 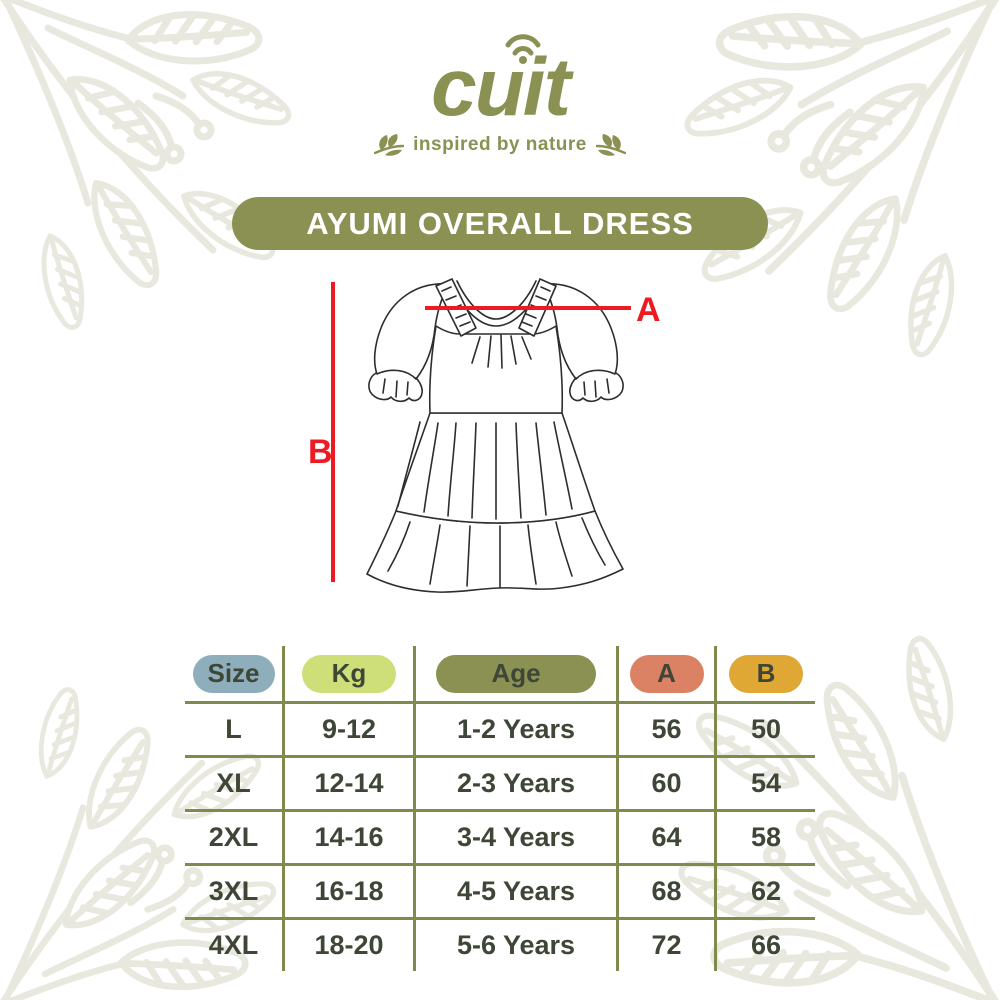 What do you see at coordinates (235, 945) in the screenshot?
I see `table-cell-size: 4XL` at bounding box center [235, 945].